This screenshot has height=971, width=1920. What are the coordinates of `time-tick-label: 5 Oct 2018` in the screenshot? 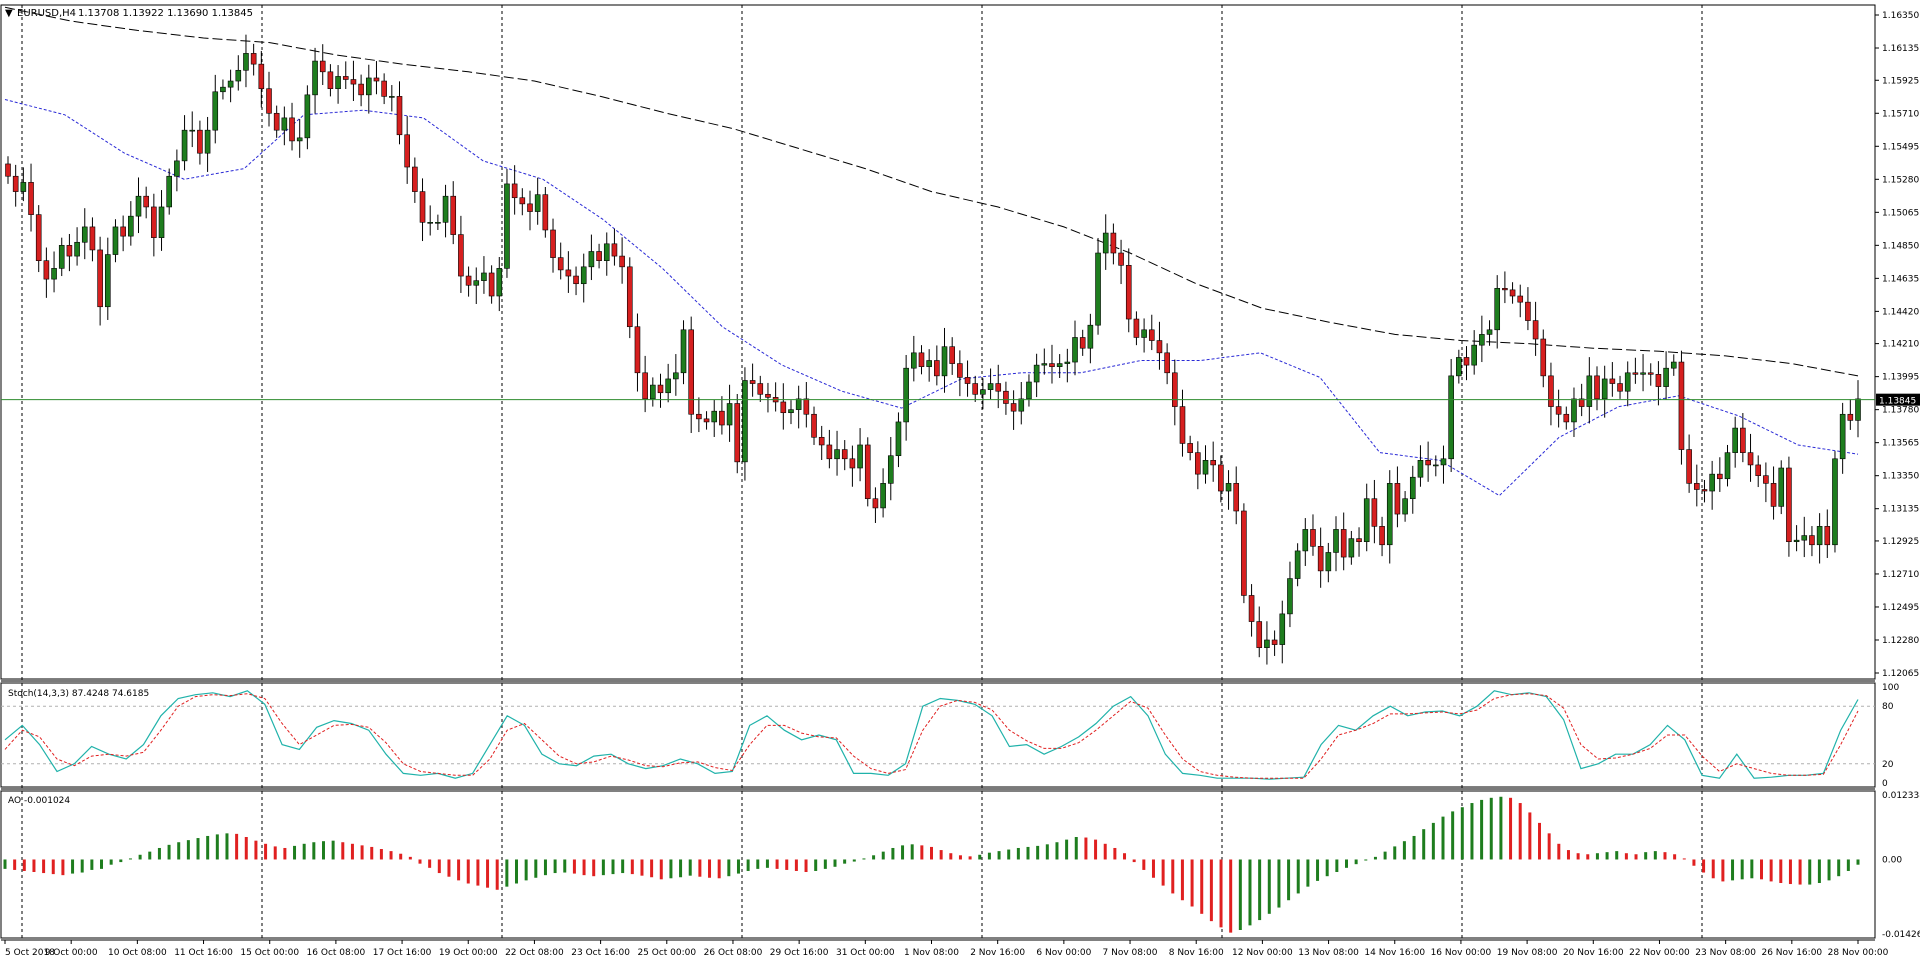 It's located at (30, 953).